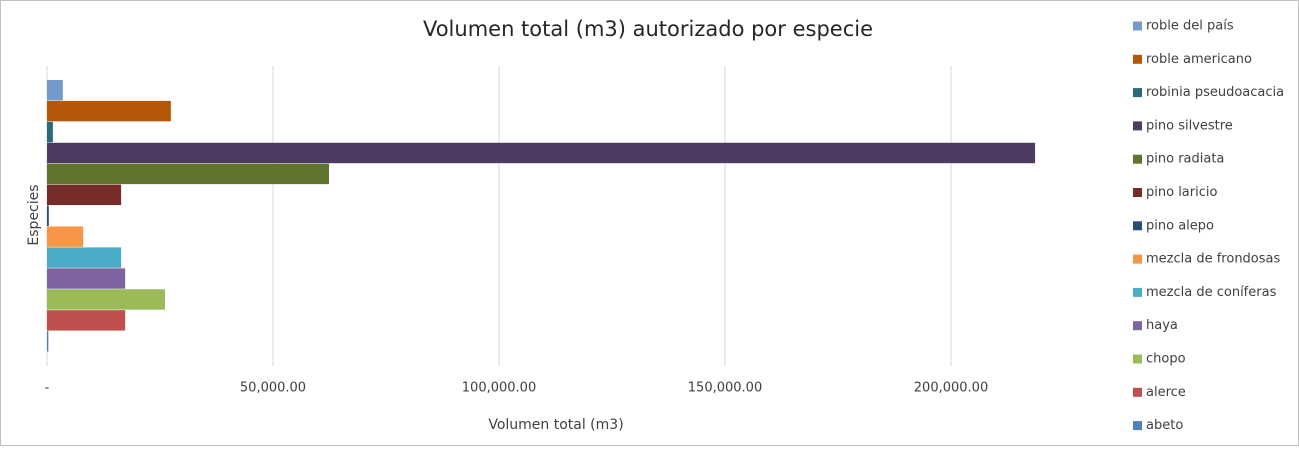  Describe the element at coordinates (1213, 259) in the screenshot. I see `legend-label: mezcla de frondosas` at that location.